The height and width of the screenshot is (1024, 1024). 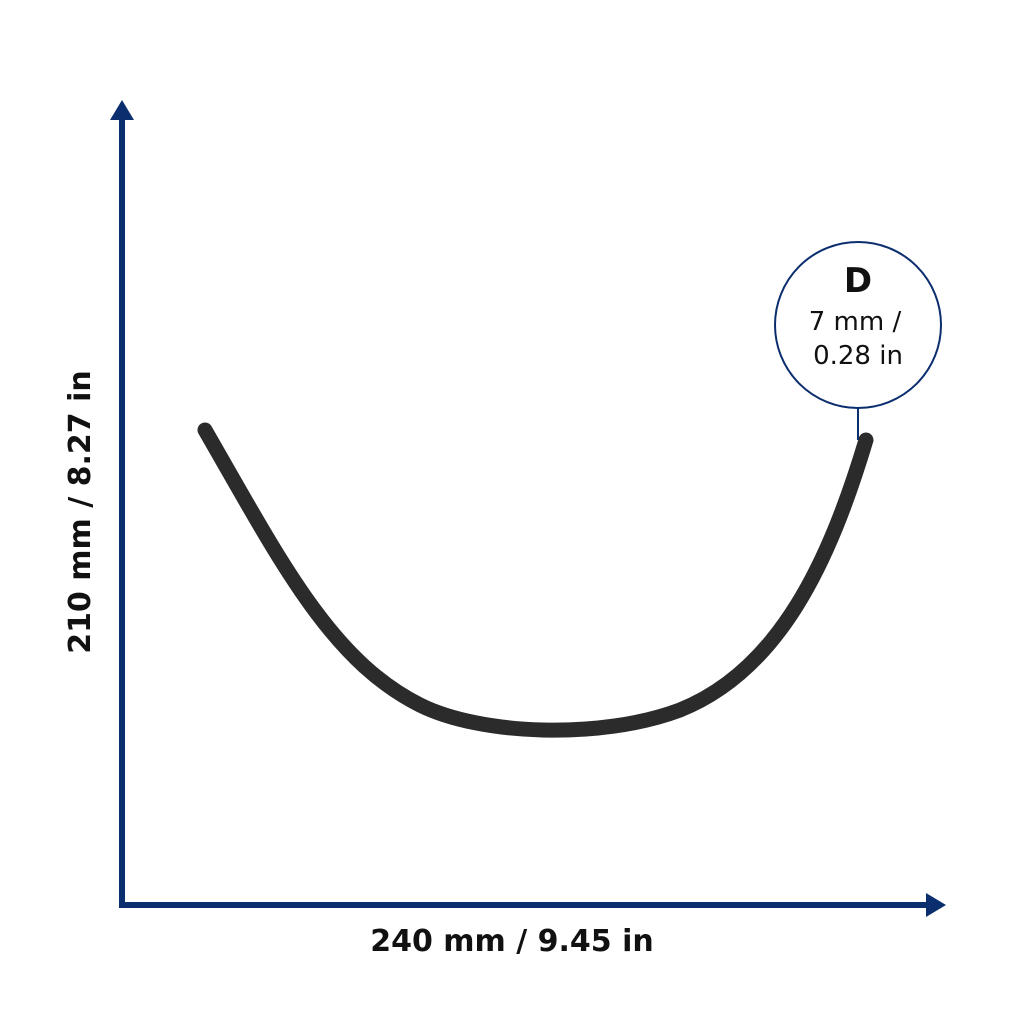 What do you see at coordinates (80, 512) in the screenshot?
I see `height-label: 210 mm / 8.27 in` at bounding box center [80, 512].